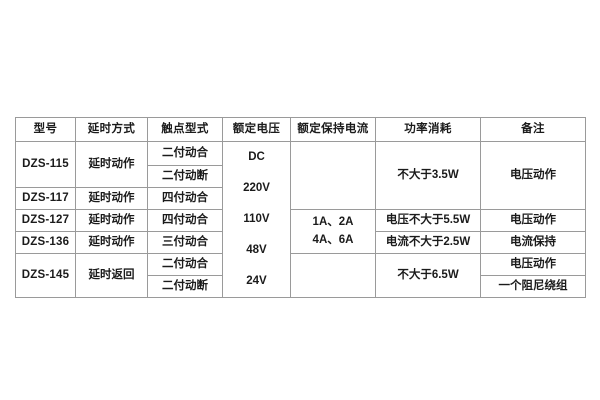 The width and height of the screenshot is (600, 400). I want to click on cell-contact-dzs115-b: 二付动断, so click(185, 176).